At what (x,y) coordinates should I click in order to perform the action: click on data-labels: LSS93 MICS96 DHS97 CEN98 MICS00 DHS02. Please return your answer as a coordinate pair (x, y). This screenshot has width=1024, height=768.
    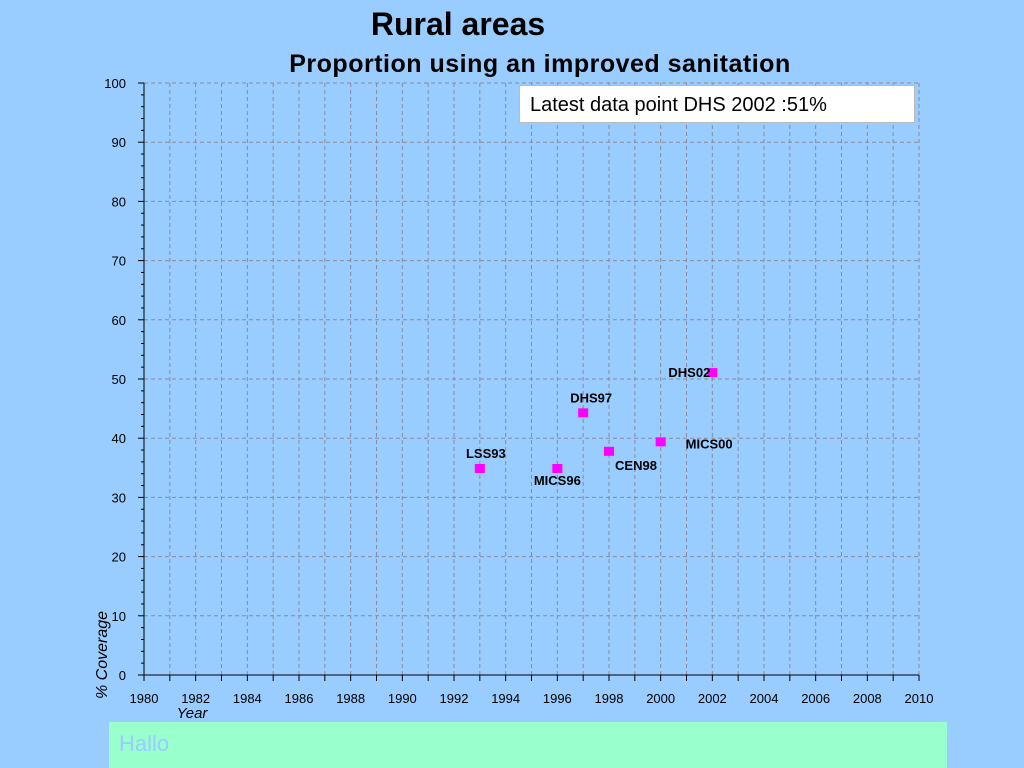
    Looking at the image, I should click on (599, 426).